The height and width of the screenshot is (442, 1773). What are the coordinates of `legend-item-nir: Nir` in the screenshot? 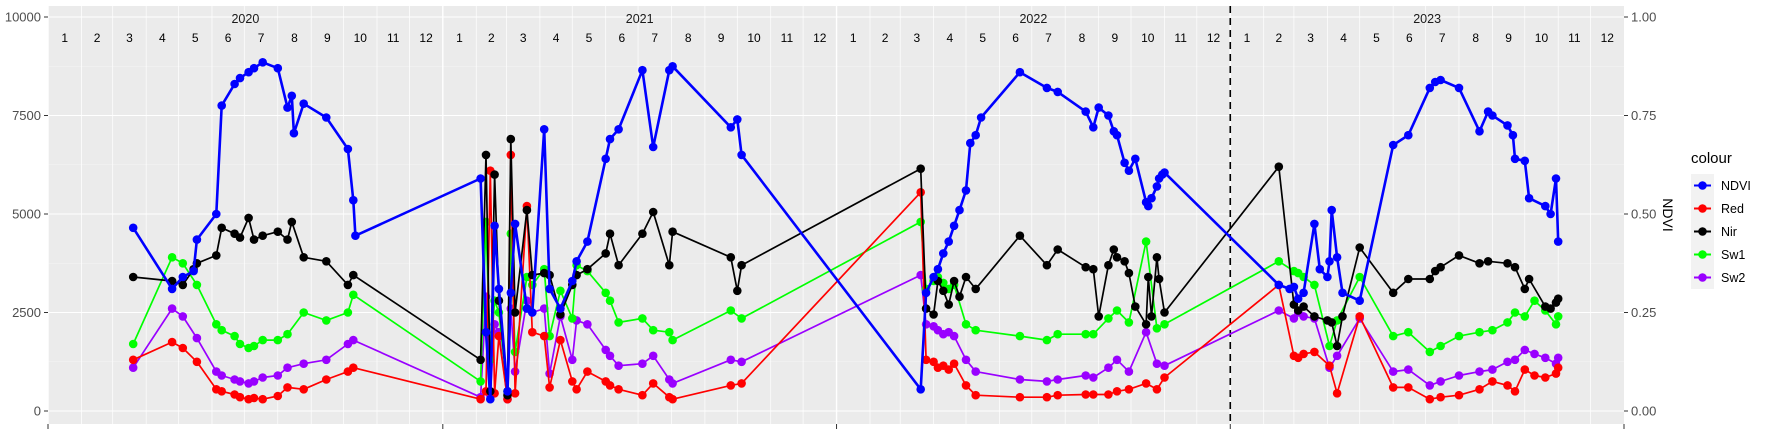 It's located at (1714, 231).